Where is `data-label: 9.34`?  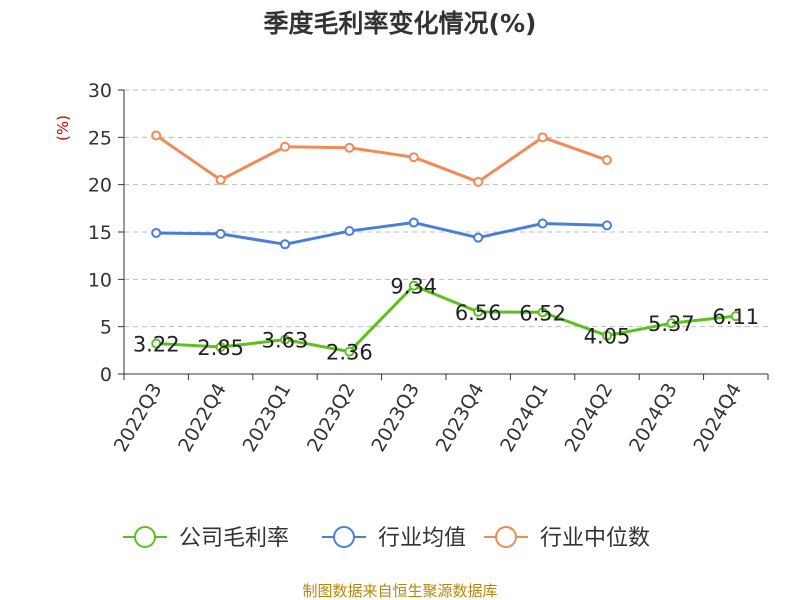 data-label: 9.34 is located at coordinates (413, 287).